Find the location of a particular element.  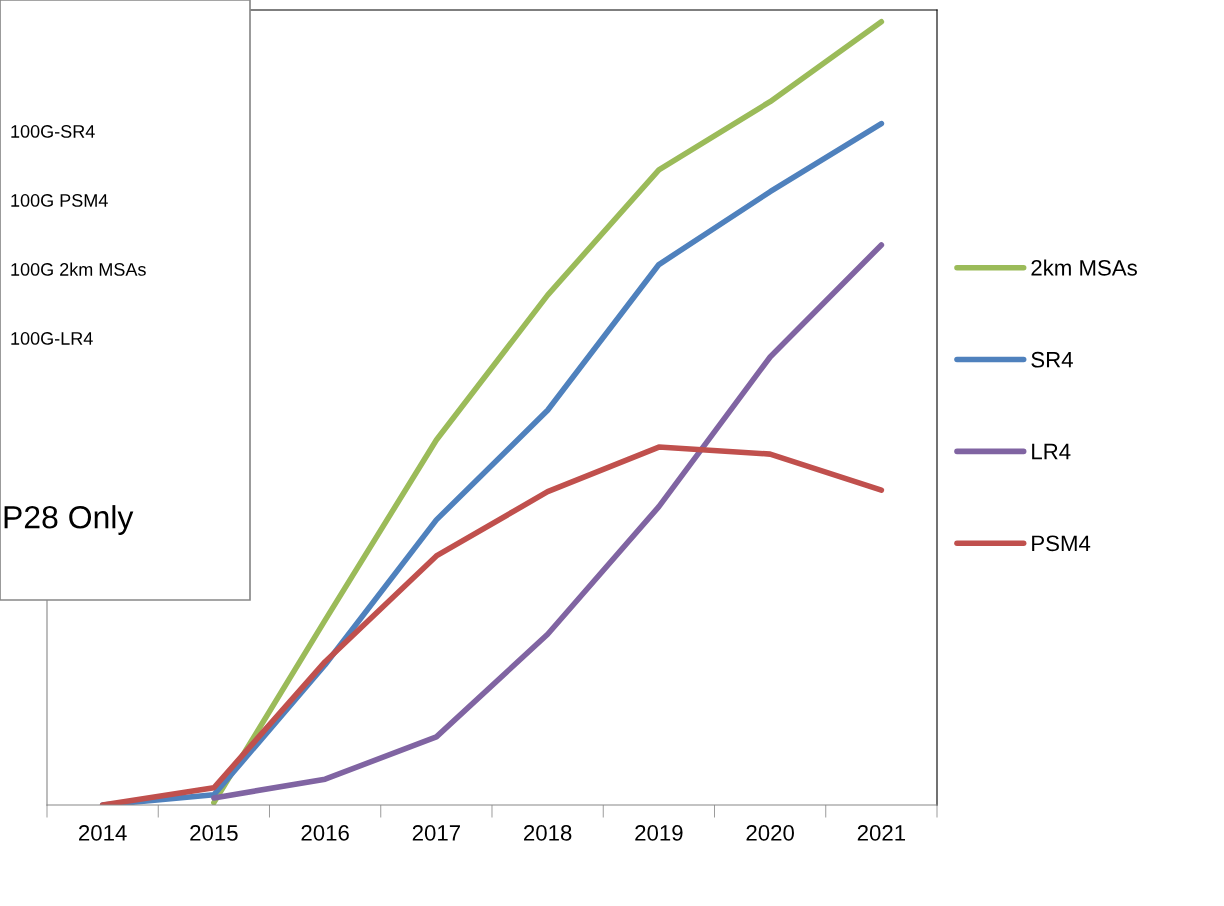

x-tick-label: 2016 is located at coordinates (325, 833).